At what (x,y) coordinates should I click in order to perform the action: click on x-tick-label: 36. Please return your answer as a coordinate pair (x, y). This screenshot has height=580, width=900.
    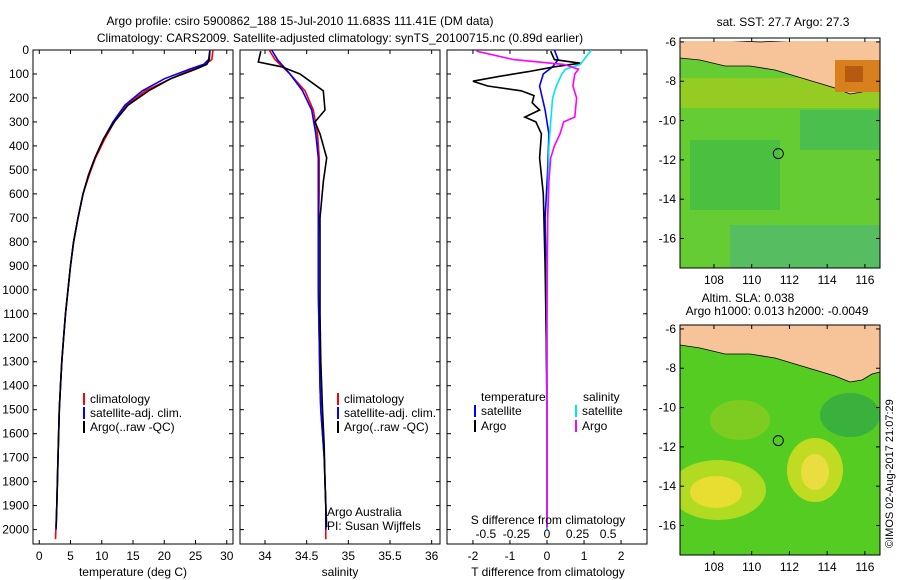
    Looking at the image, I should click on (432, 556).